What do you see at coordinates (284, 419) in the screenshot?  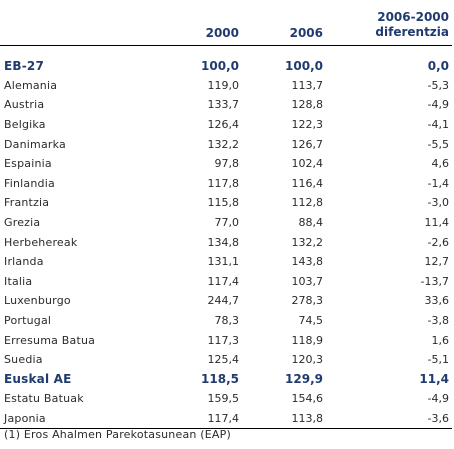 I see `value-2006: 113,8` at bounding box center [284, 419].